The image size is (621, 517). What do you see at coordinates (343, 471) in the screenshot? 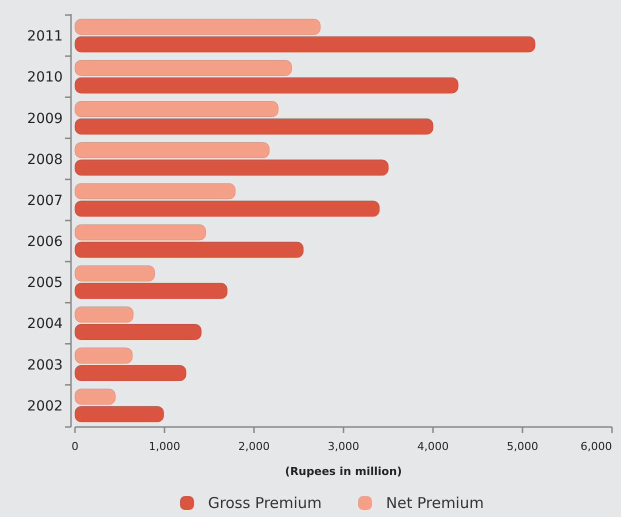
I see `x-axis-title: (Rupees in million)` at bounding box center [343, 471].